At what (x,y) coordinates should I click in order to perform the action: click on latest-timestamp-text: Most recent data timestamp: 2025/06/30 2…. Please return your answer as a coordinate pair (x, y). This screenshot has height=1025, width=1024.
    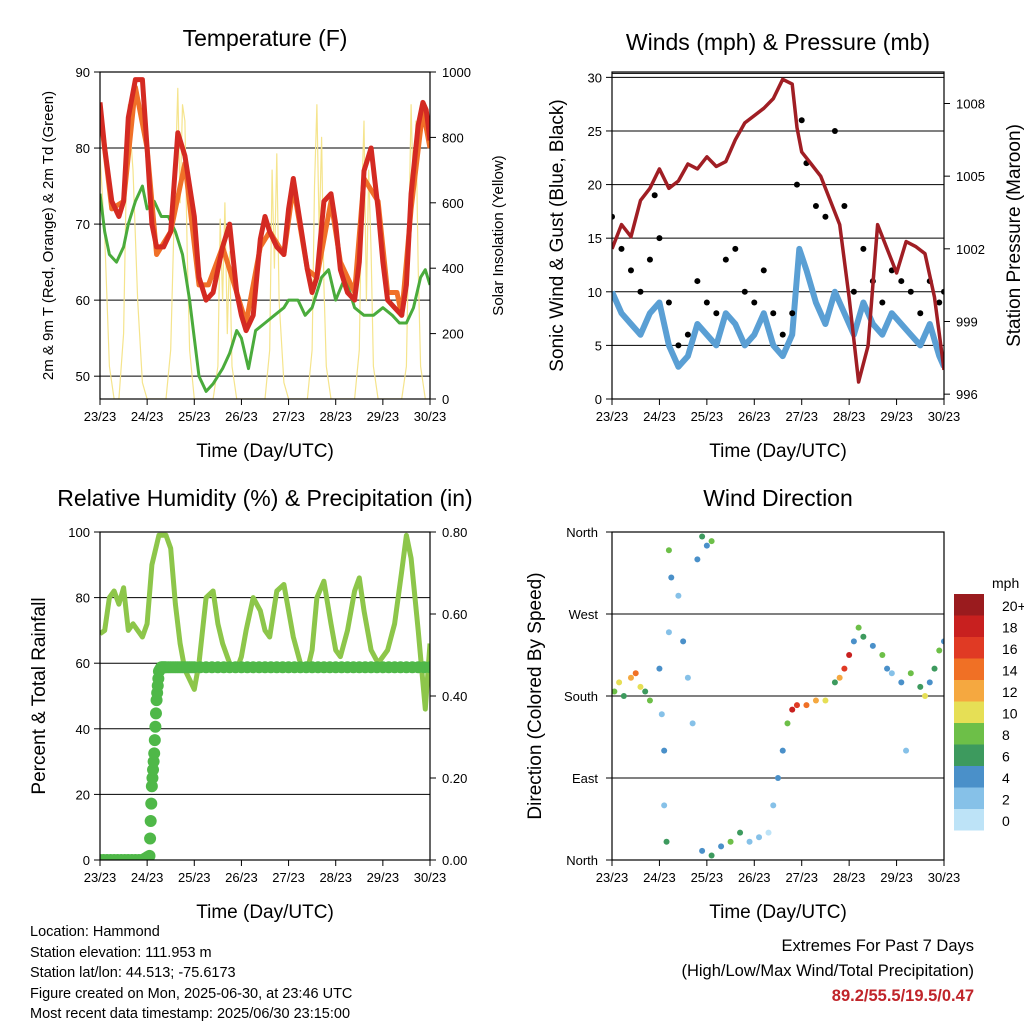
    Looking at the image, I should click on (190, 1014).